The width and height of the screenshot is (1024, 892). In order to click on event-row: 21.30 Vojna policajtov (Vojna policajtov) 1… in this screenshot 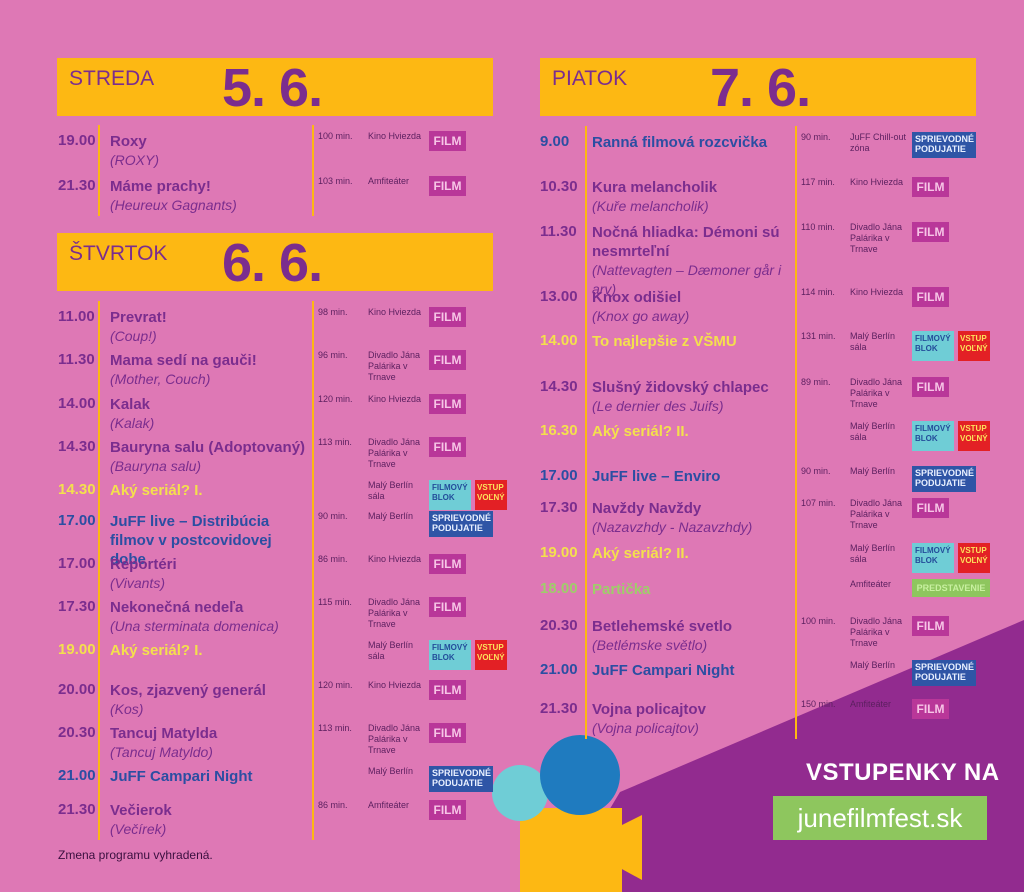, I will do `click(760, 716)`.